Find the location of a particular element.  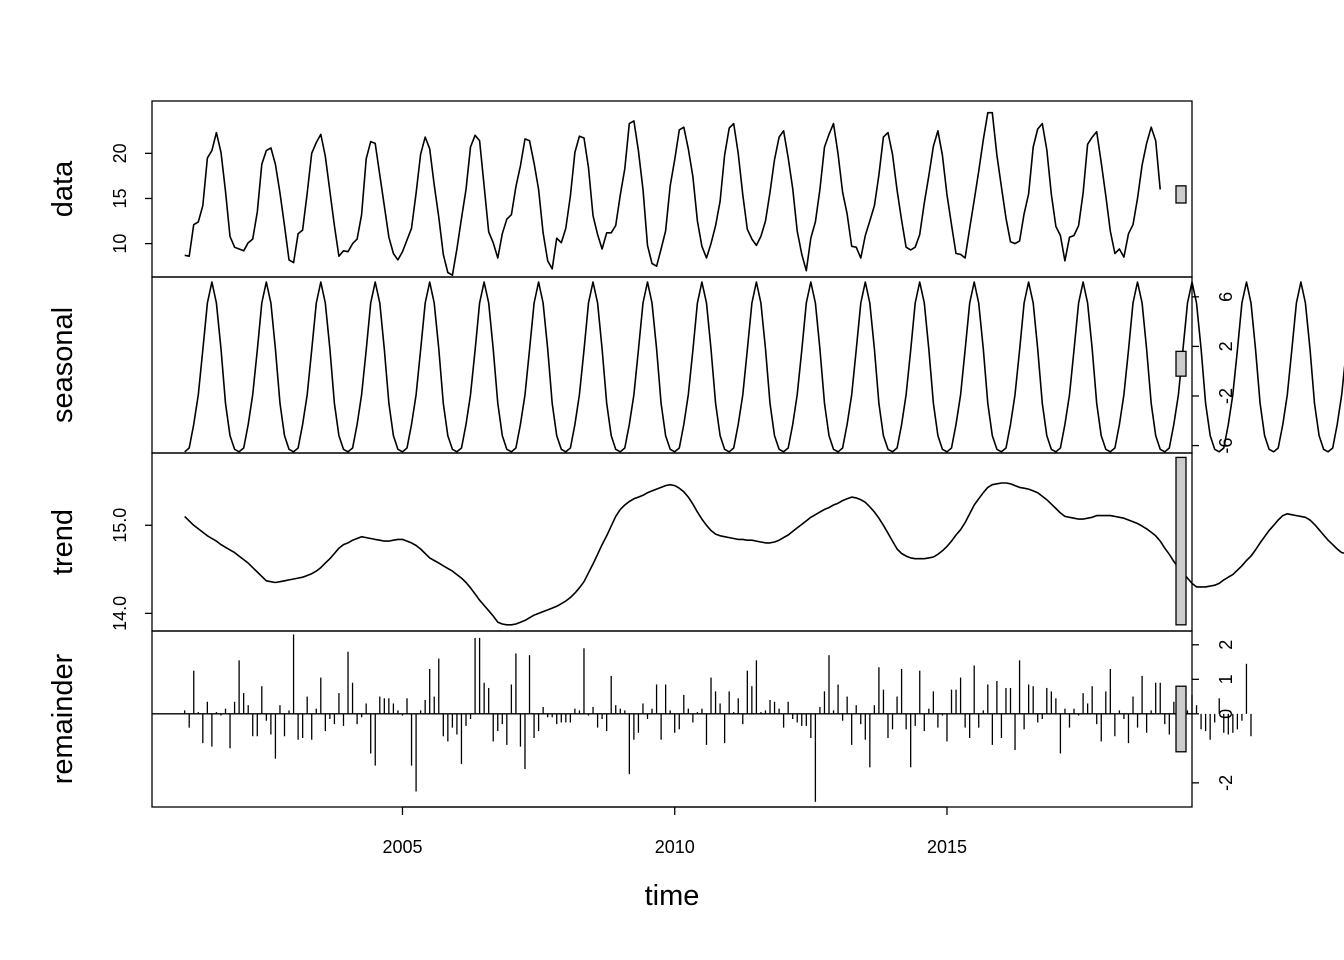

y-tick-label-seasonal: -6 is located at coordinates (1226, 446).